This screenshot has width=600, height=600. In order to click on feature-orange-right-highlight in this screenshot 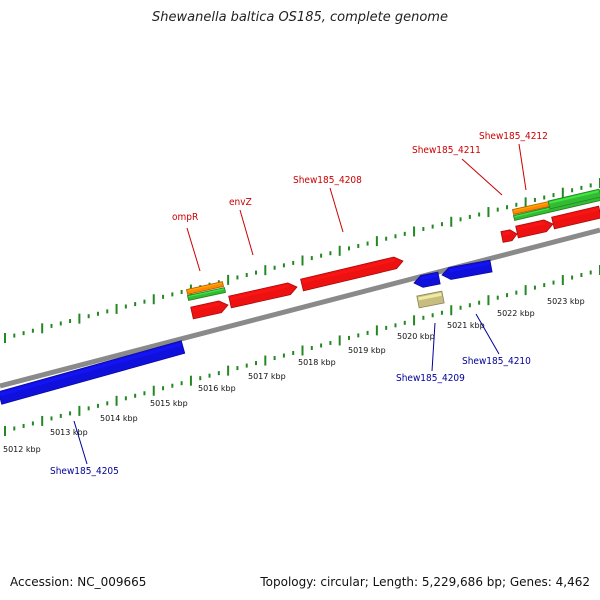, I will do `click(530, 207)`.